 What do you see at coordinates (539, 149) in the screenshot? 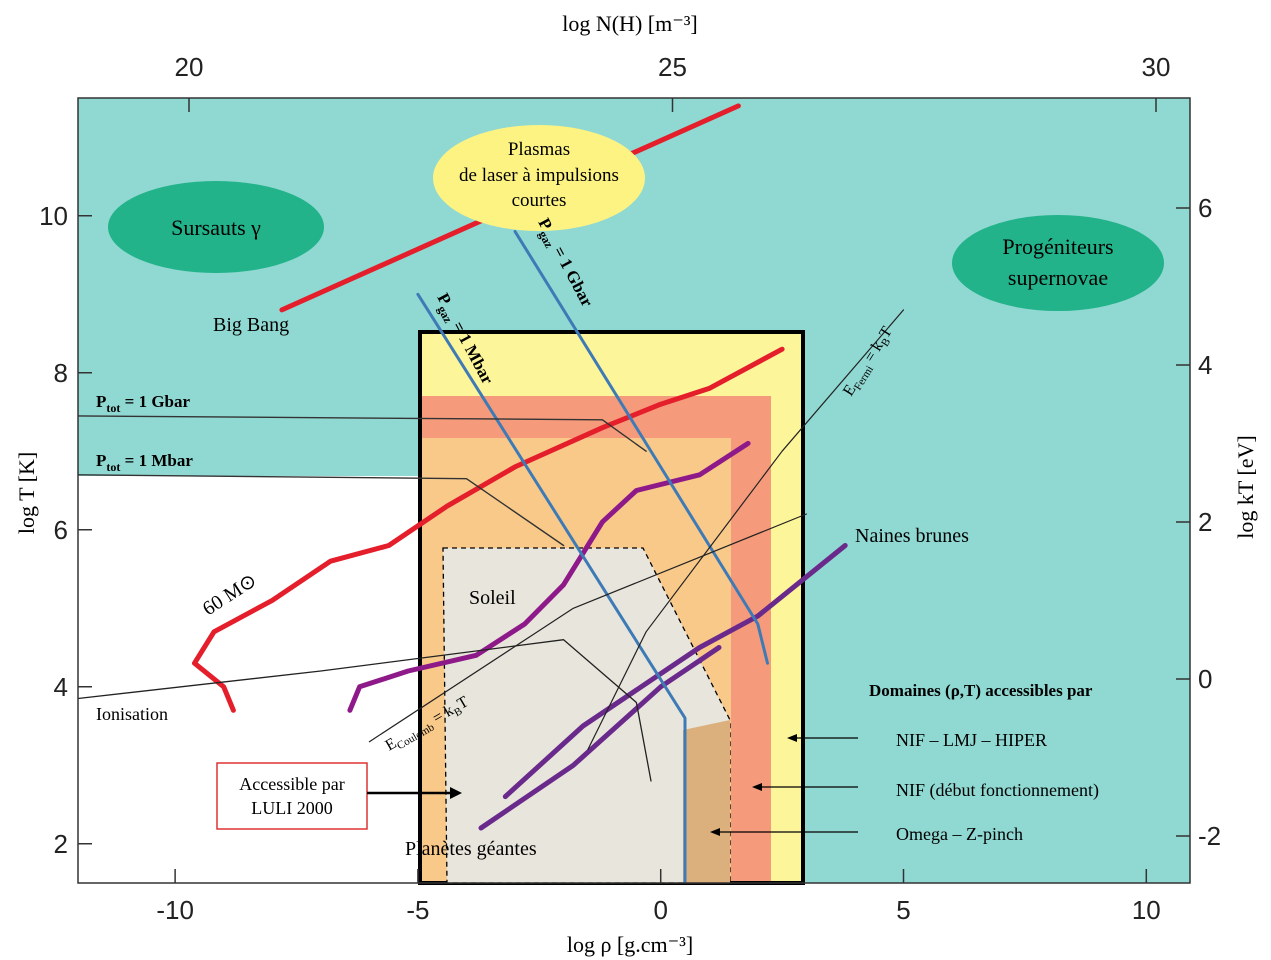
I see `label-plasmas-1: Plasmas` at bounding box center [539, 149].